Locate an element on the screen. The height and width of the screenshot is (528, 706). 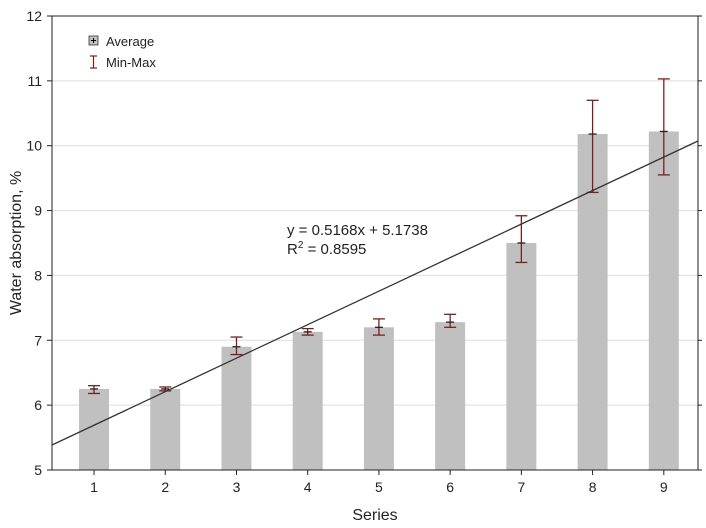
legend: Average Min-Max is located at coordinates (122, 52).